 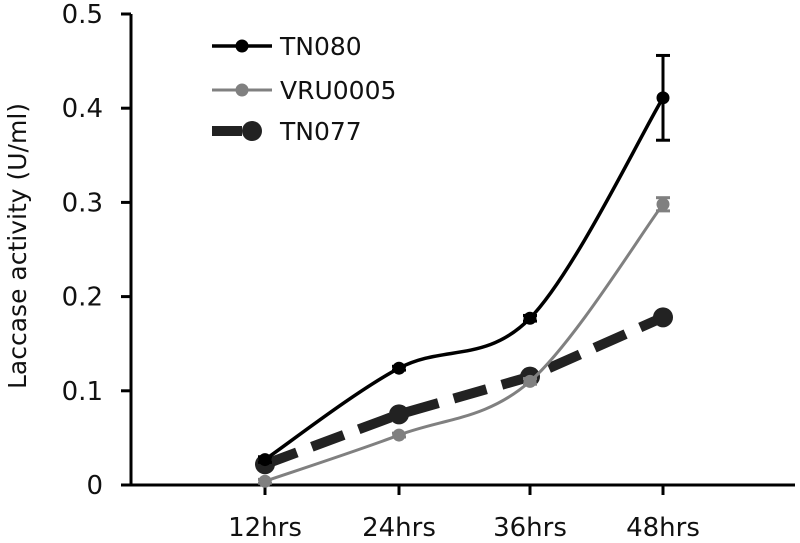 What do you see at coordinates (320, 46) in the screenshot?
I see `legend-label: TN080` at bounding box center [320, 46].